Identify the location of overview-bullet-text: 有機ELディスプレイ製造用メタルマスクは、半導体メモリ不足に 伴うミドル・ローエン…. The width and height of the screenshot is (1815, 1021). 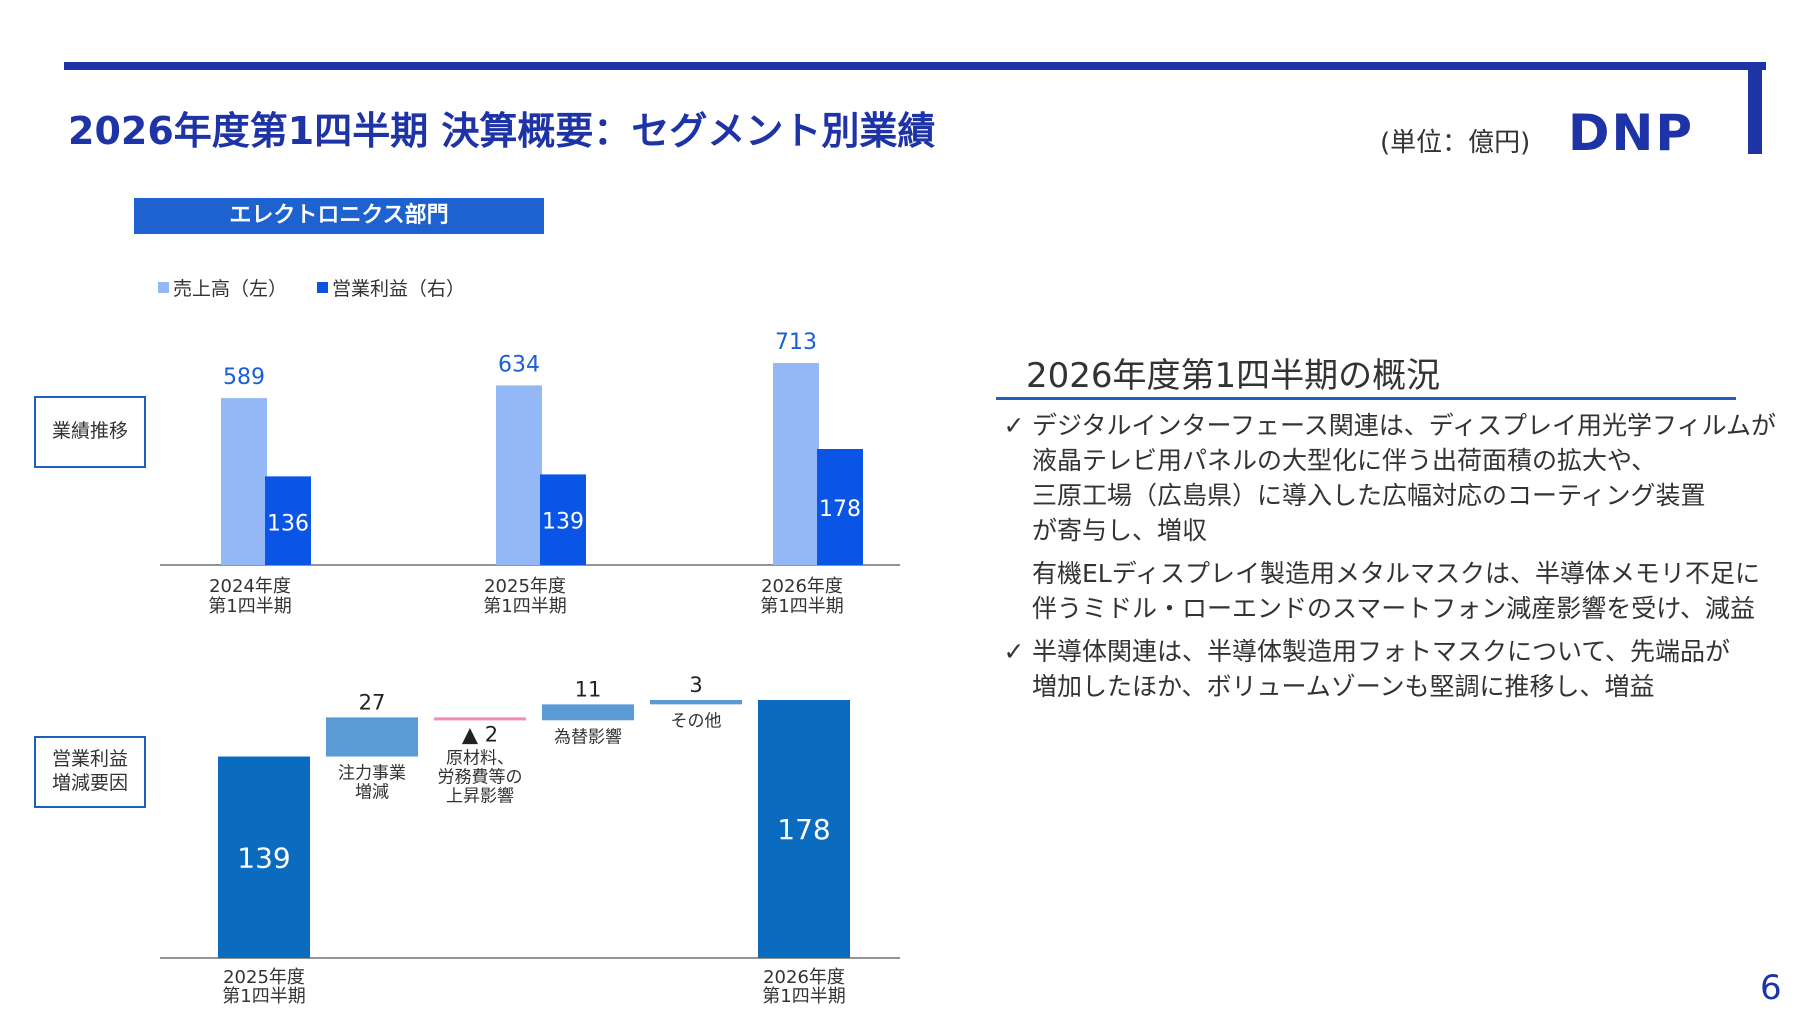
(1396, 591).